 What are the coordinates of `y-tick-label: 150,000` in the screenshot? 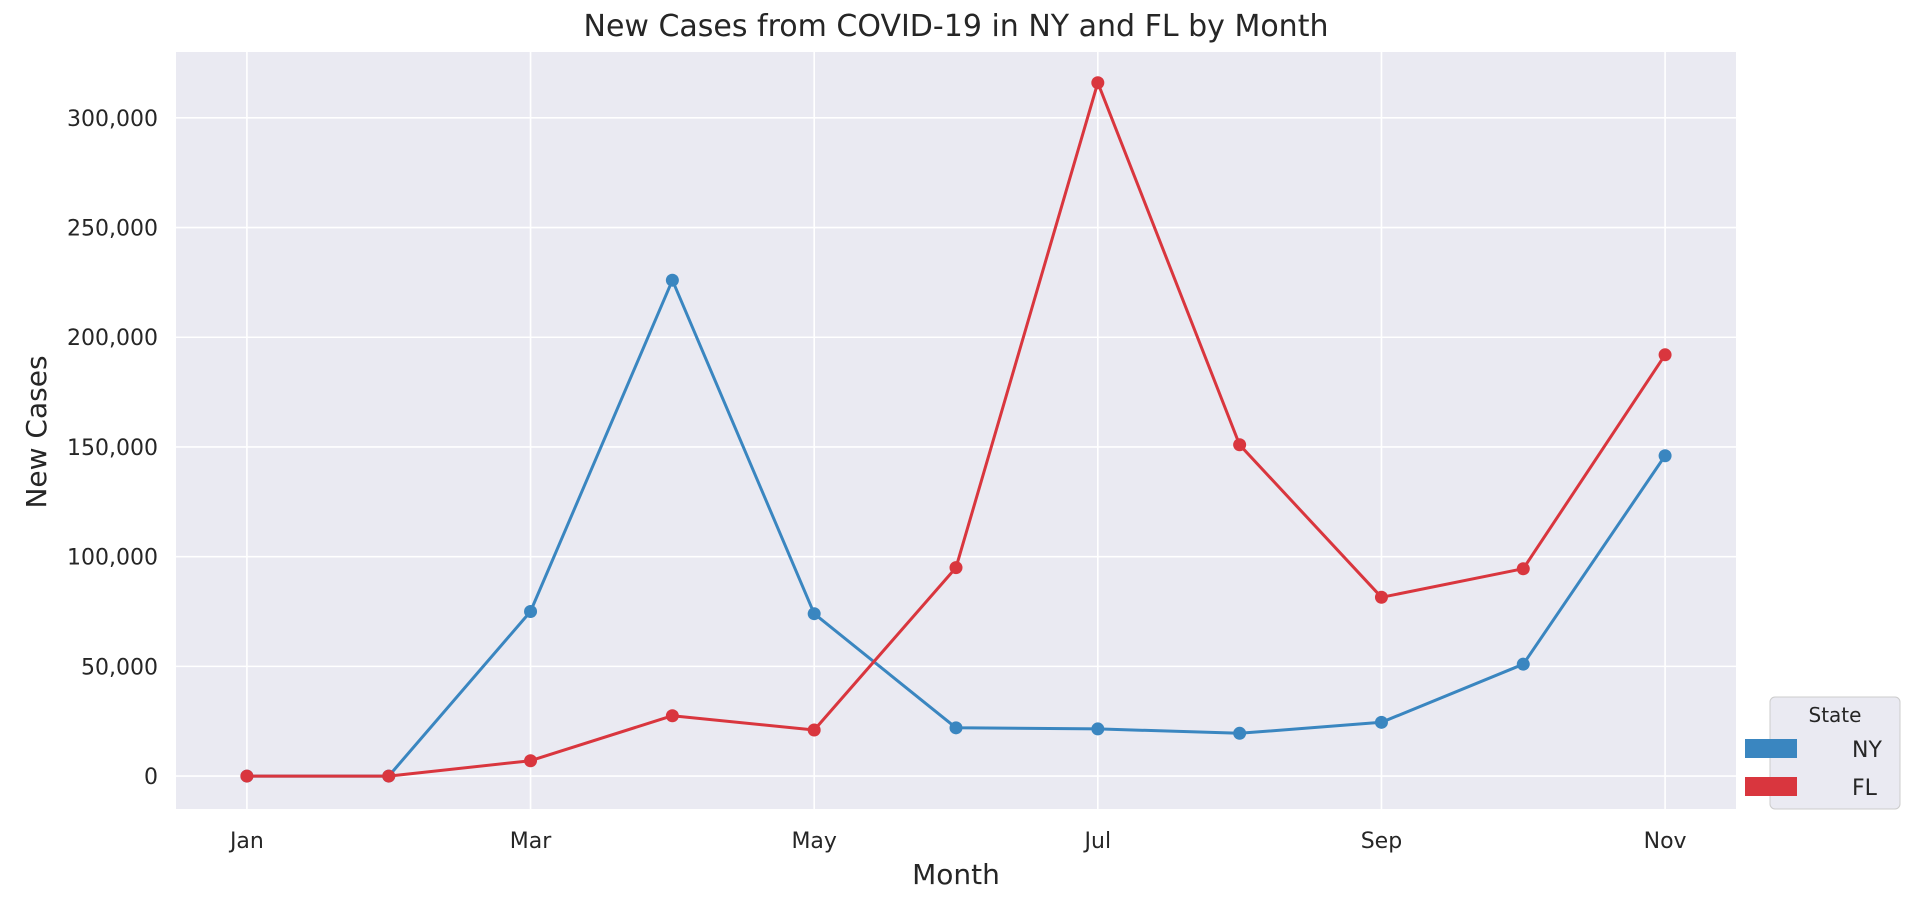 It's located at (112, 448).